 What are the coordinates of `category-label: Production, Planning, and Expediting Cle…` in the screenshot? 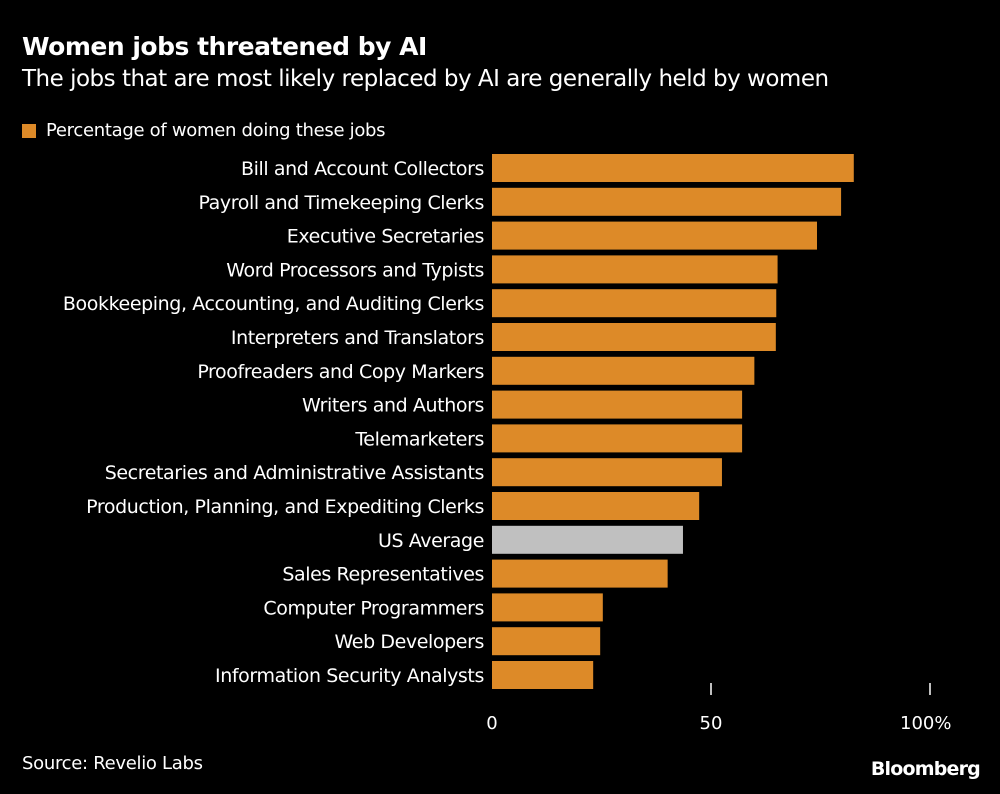 It's located at (285, 507).